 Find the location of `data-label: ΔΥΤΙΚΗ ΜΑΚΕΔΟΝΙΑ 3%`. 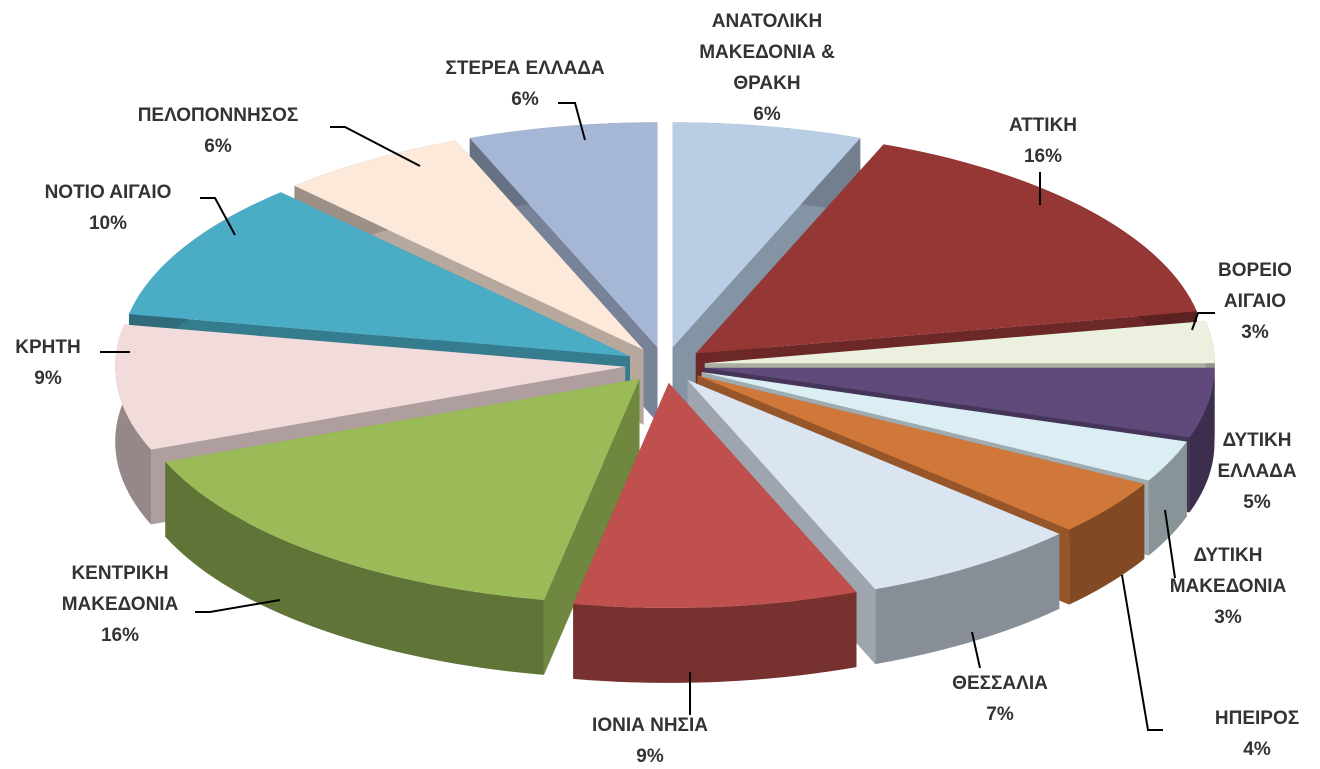

data-label: ΔΥΤΙΚΗ ΜΑΚΕΔΟΝΙΑ 3% is located at coordinates (1228, 586).